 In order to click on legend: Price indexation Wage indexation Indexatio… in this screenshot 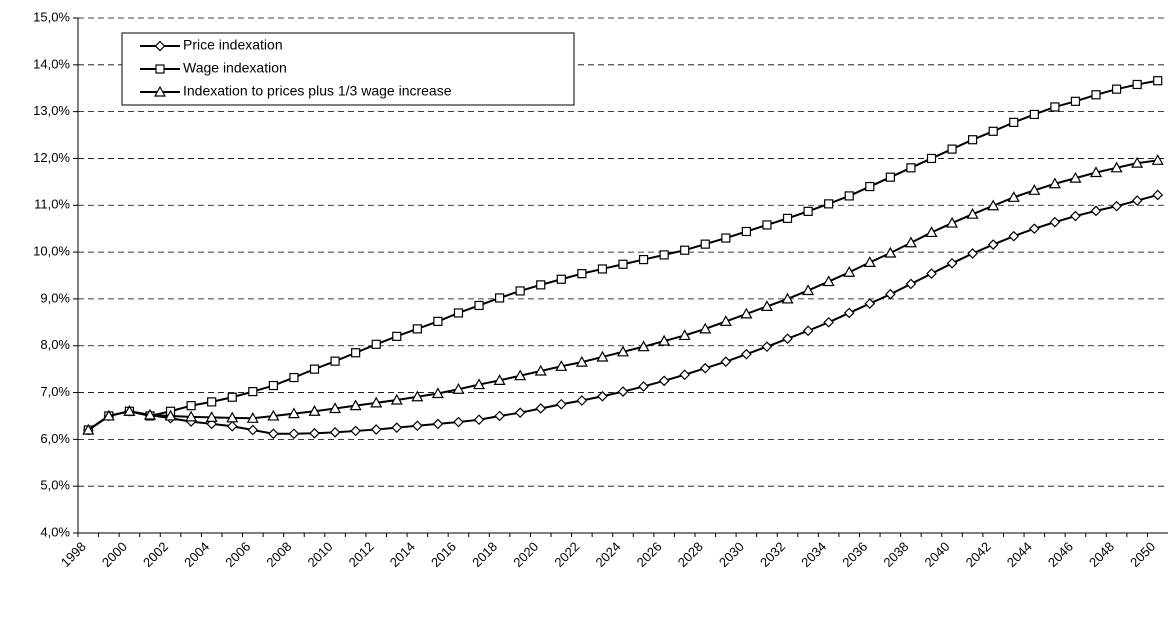, I will do `click(348, 69)`.